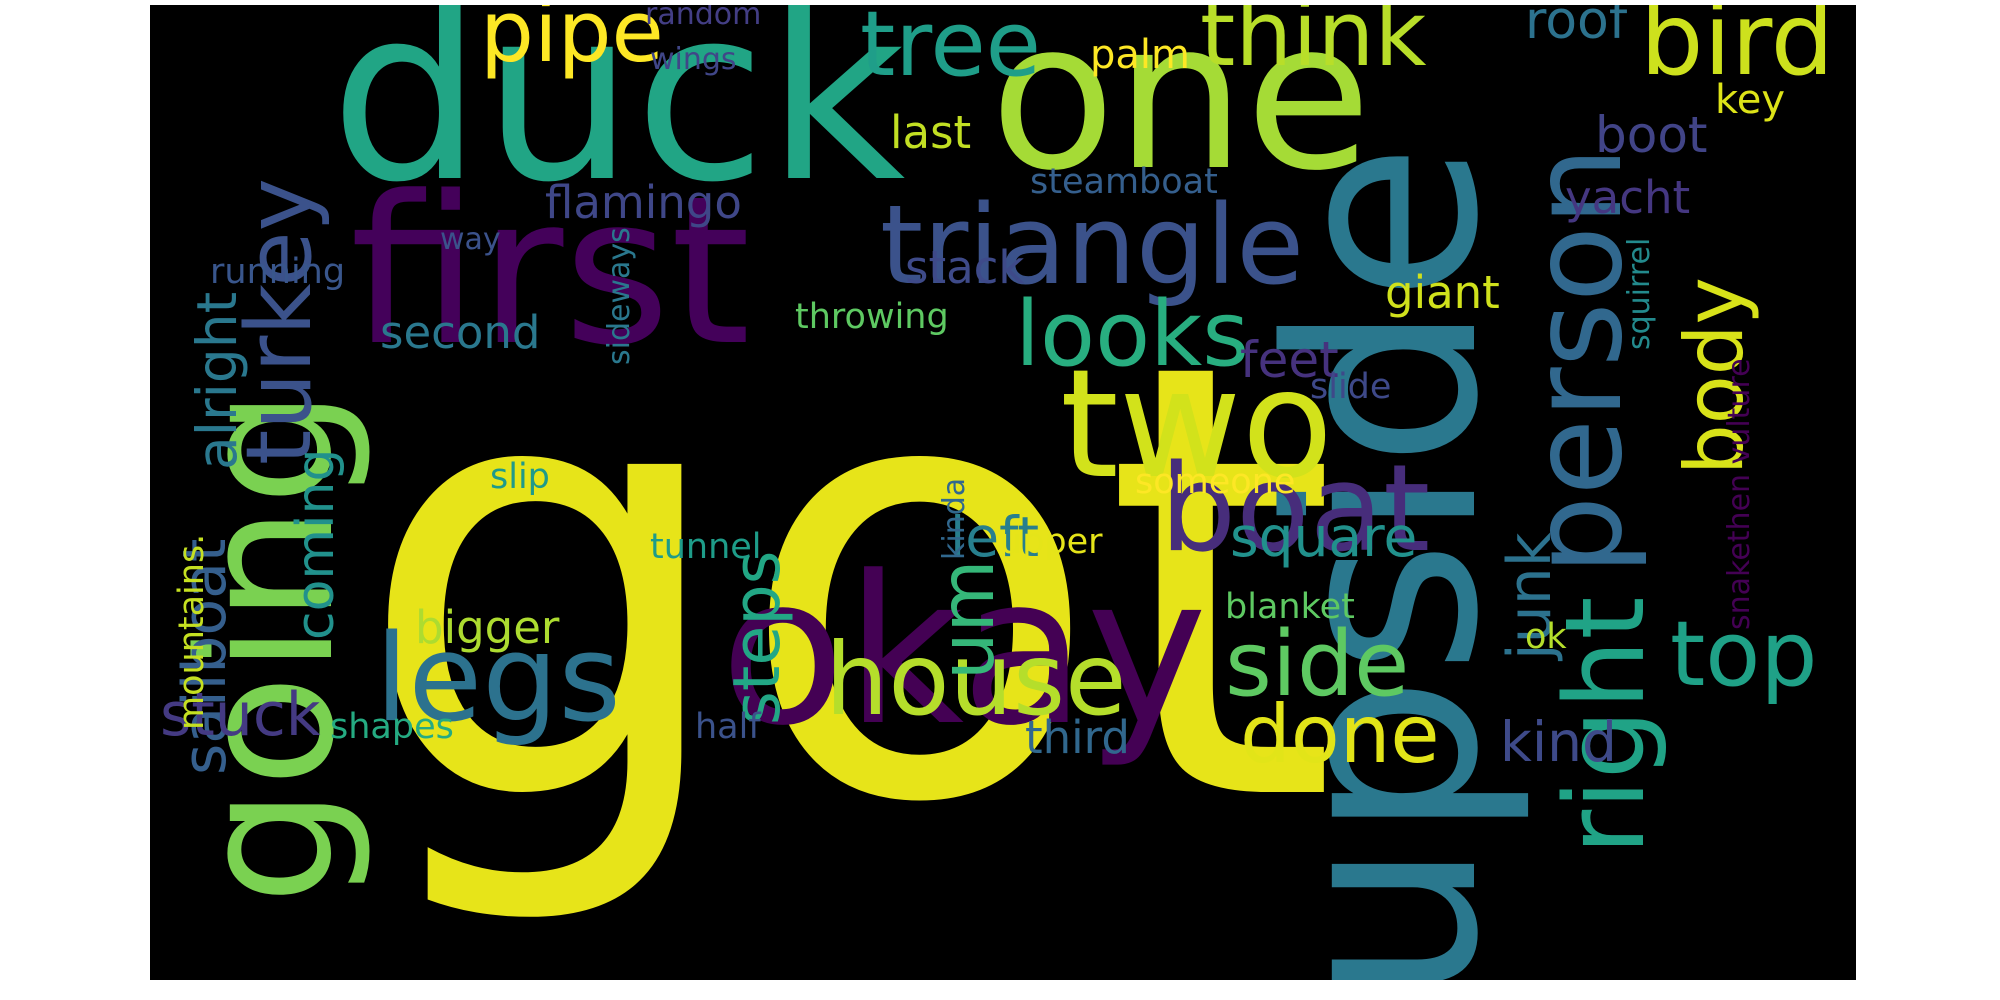 This screenshot has height=1000, width=2000. Describe the element at coordinates (1051, 542) in the screenshot. I see `word-upper: upper` at that location.